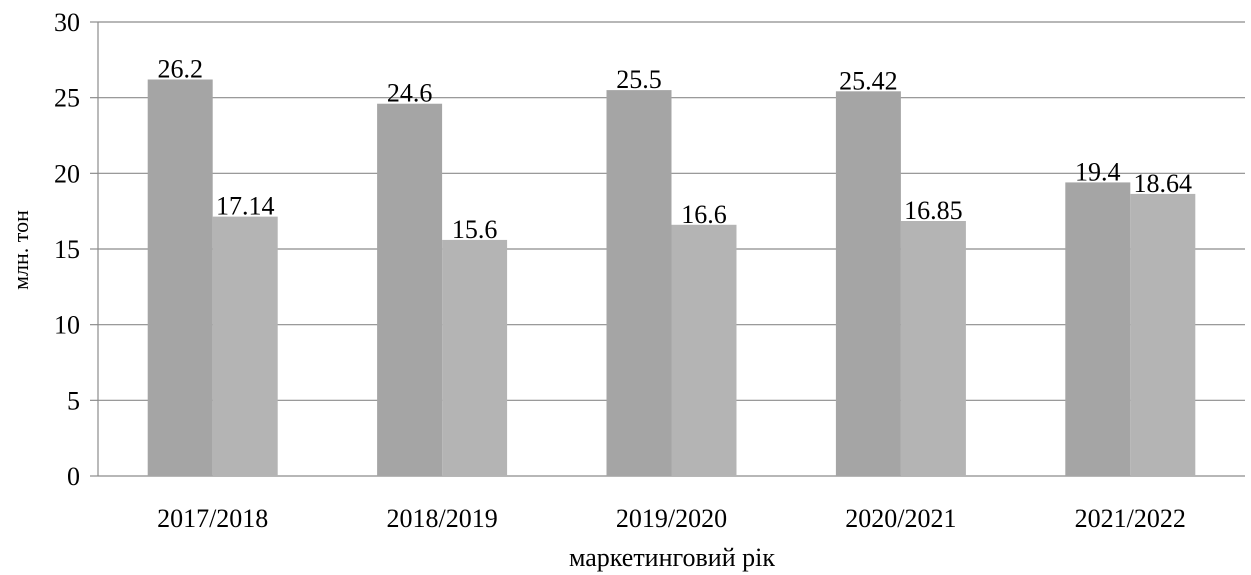 This screenshot has width=1251, height=575. What do you see at coordinates (67, 22) in the screenshot?
I see `y-tick-label: 30` at bounding box center [67, 22].